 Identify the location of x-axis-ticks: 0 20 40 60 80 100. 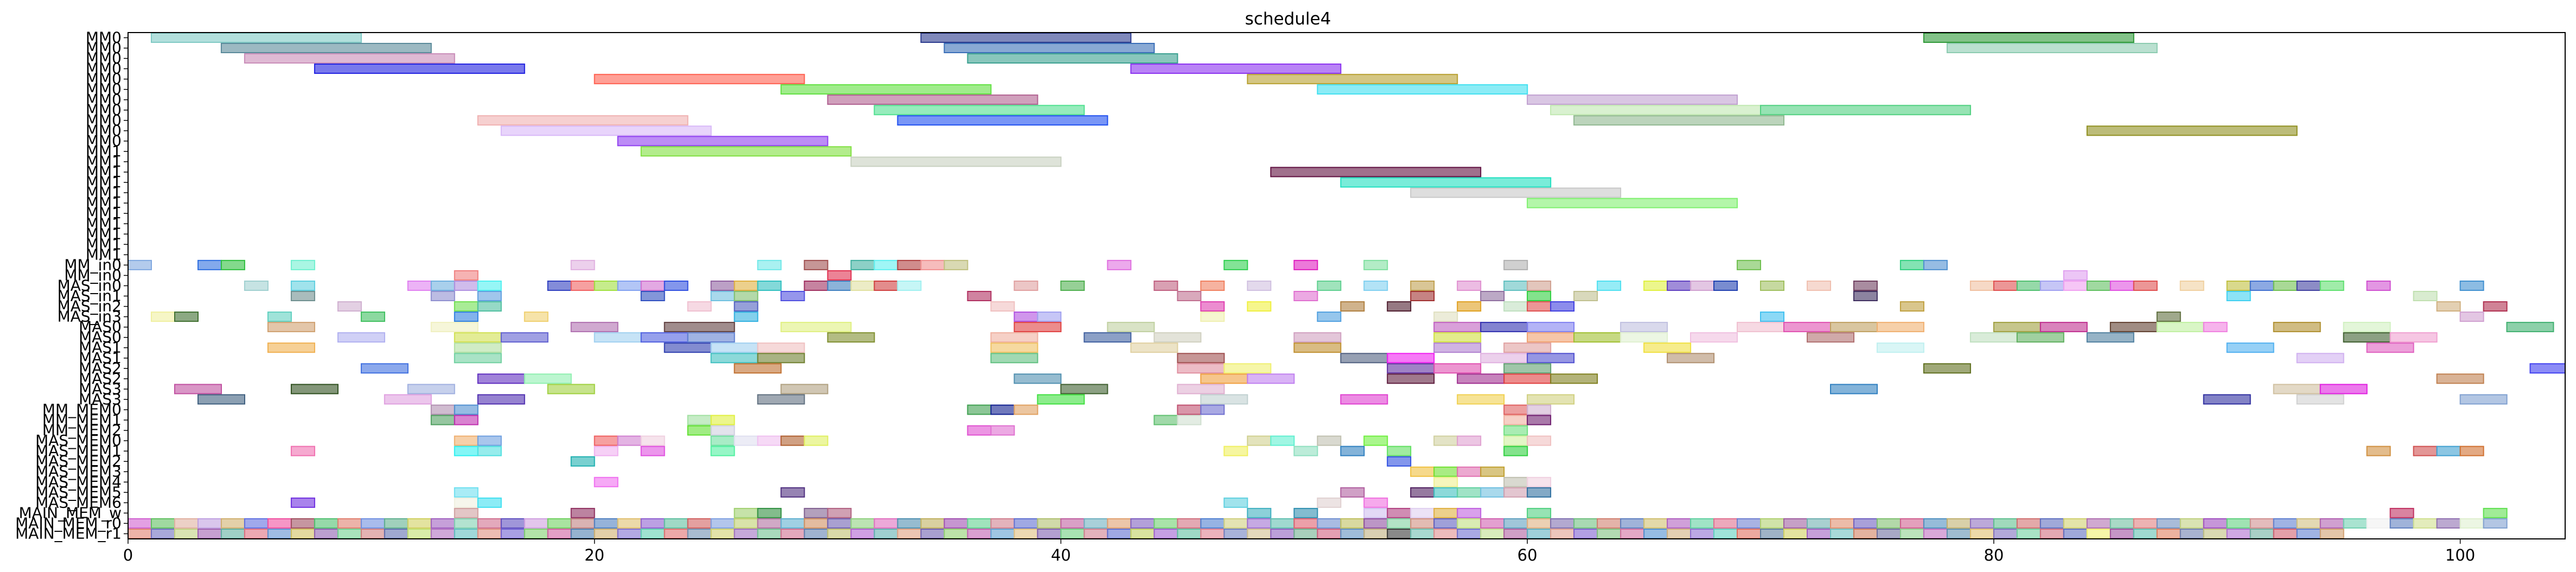
(1299, 551).